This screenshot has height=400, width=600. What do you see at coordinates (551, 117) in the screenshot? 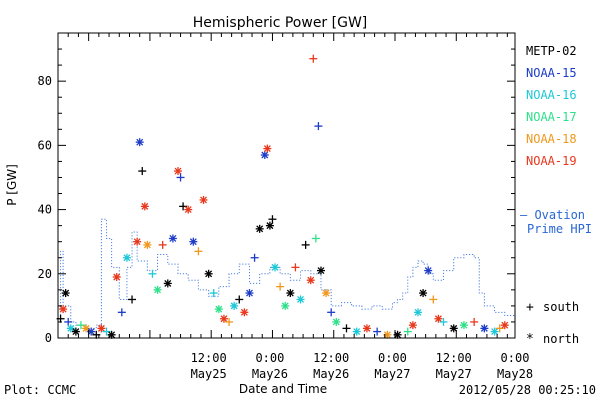
I see `legend-entry: NOAA-17` at bounding box center [551, 117].